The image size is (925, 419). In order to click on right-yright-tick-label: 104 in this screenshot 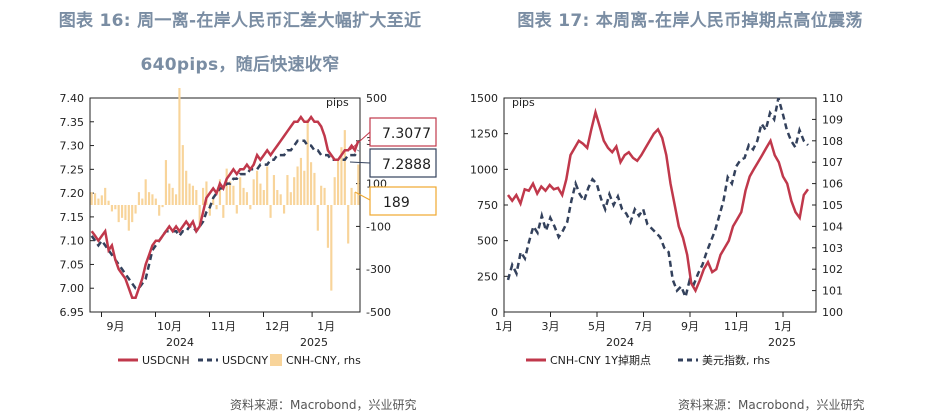, I will do `click(832, 226)`.